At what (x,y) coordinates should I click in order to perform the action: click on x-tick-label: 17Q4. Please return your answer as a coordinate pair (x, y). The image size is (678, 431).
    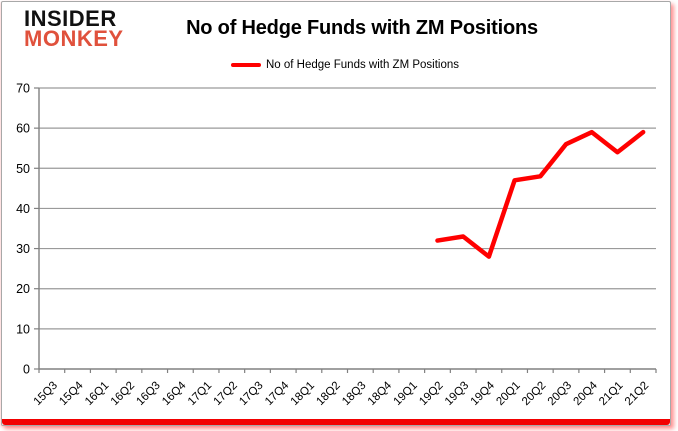
    Looking at the image, I should click on (277, 393).